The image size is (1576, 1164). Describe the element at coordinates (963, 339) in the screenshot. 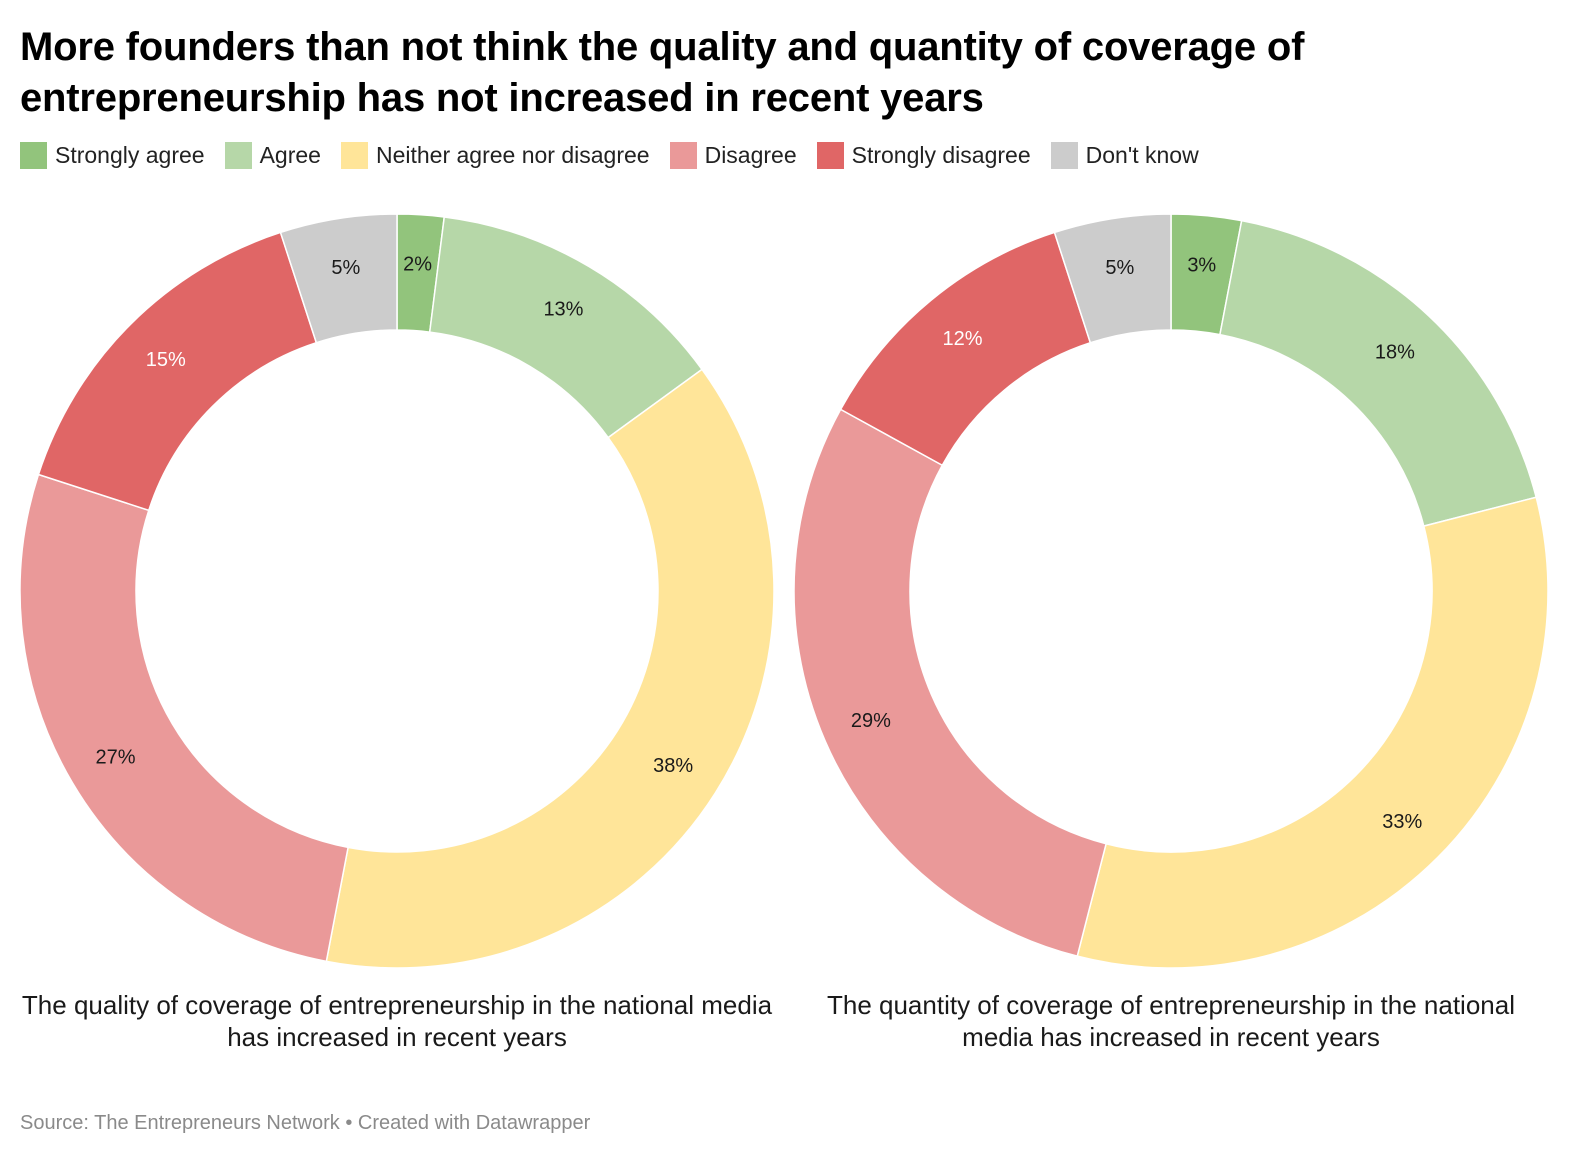

I see `data-label-strongly-disagree: 12%` at that location.